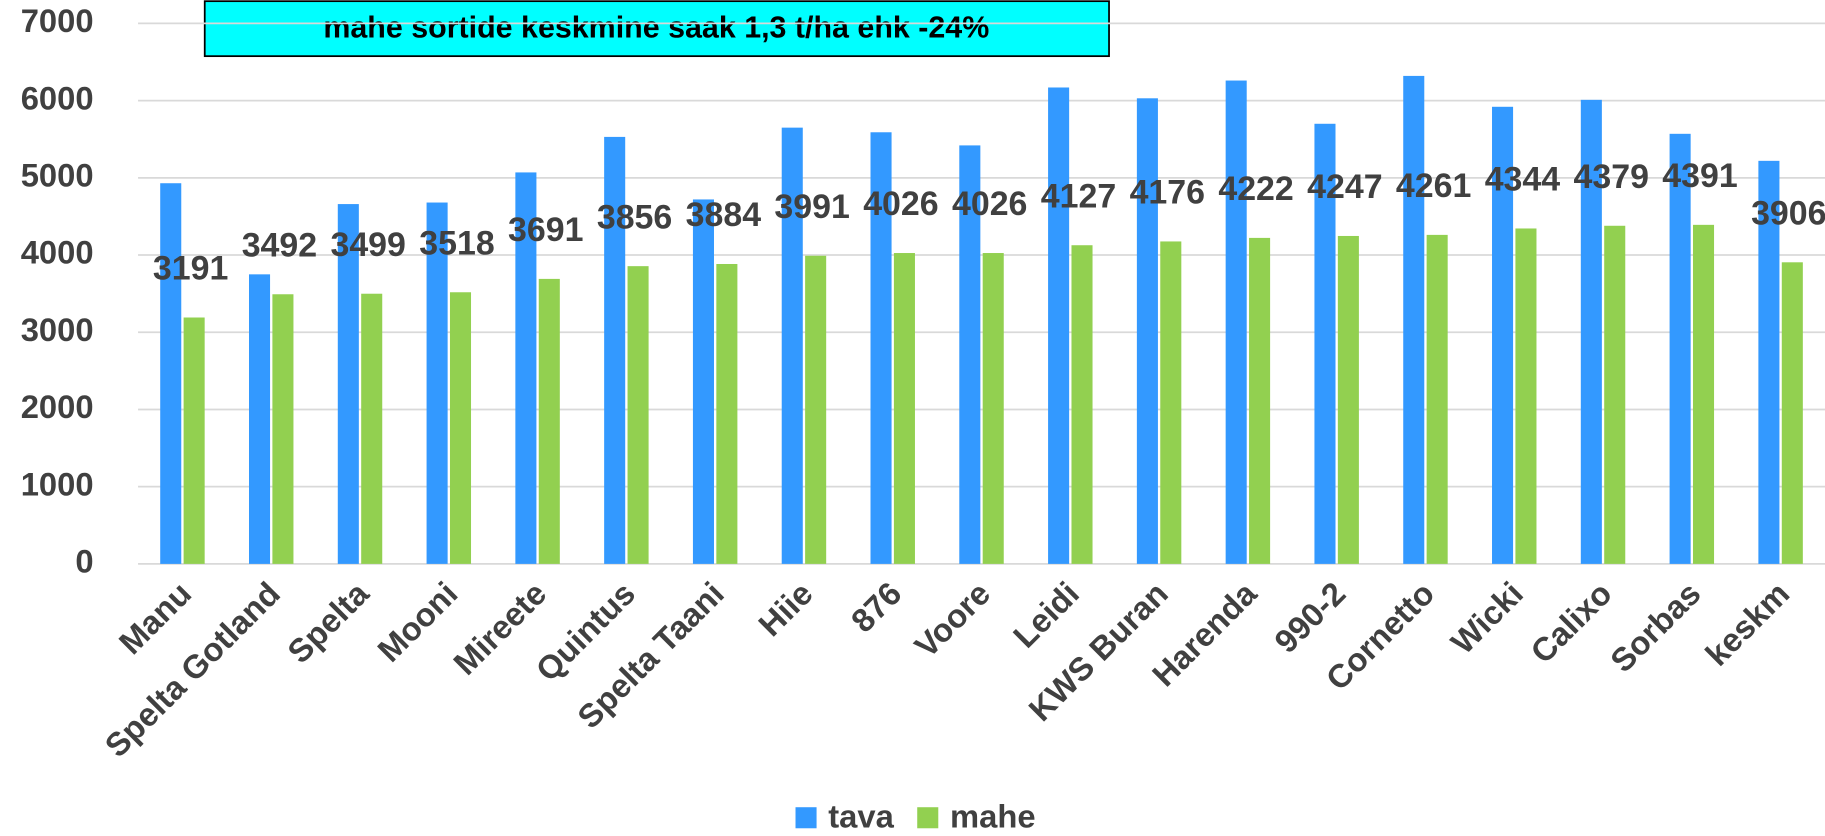 The image size is (1825, 836). Describe the element at coordinates (1344, 187) in the screenshot. I see `data-label: 4247` at that location.